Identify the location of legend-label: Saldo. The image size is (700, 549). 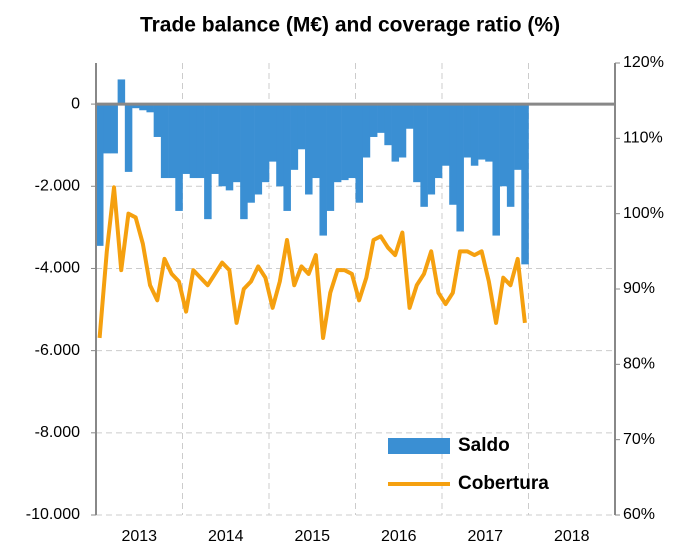
(484, 445).